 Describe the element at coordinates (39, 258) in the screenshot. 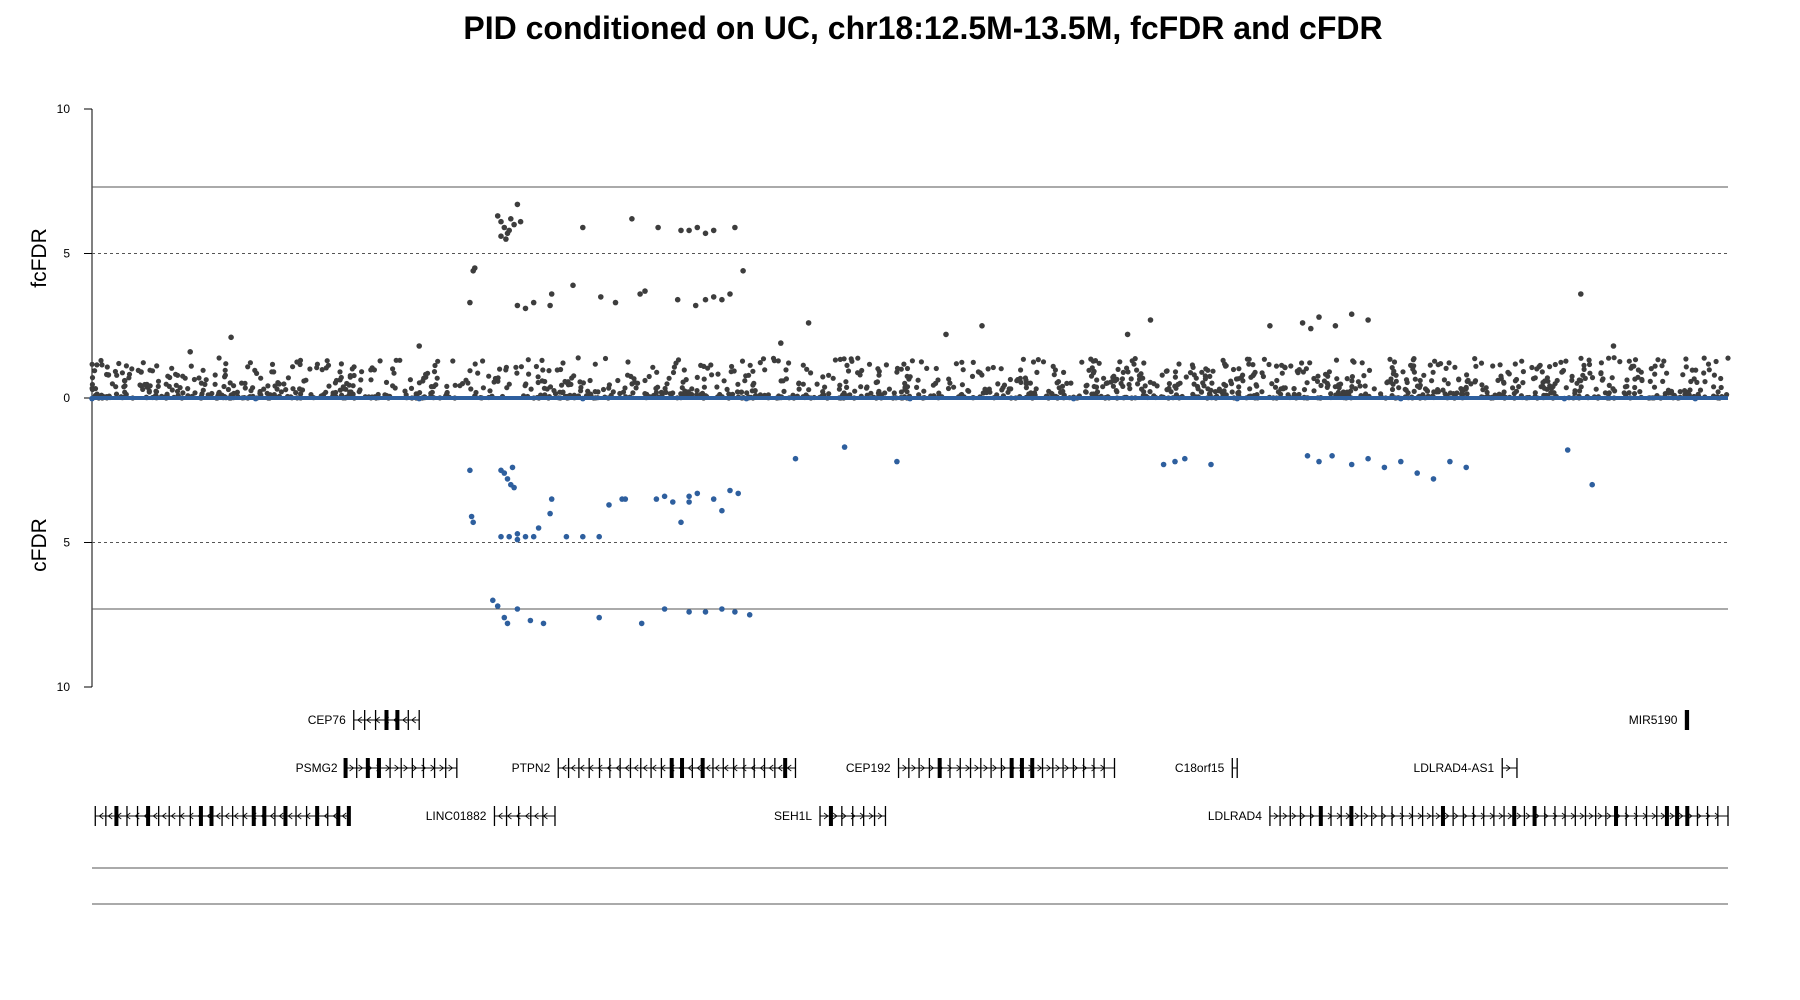

I see `y-axis-label-fcfdr: fcFDR` at that location.